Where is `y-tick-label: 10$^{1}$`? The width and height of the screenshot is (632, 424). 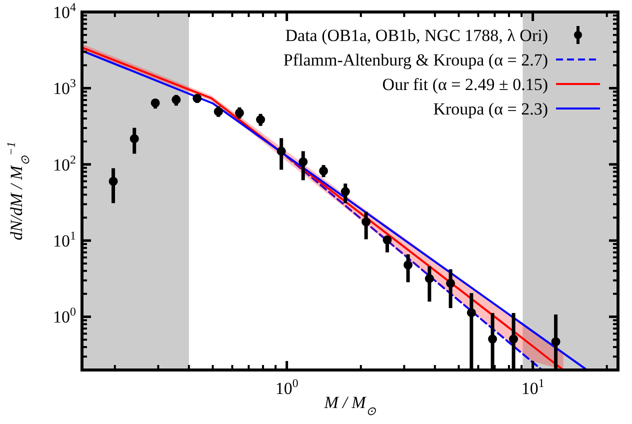
y-tick-label: 10$^{1}$ is located at coordinates (64, 239).